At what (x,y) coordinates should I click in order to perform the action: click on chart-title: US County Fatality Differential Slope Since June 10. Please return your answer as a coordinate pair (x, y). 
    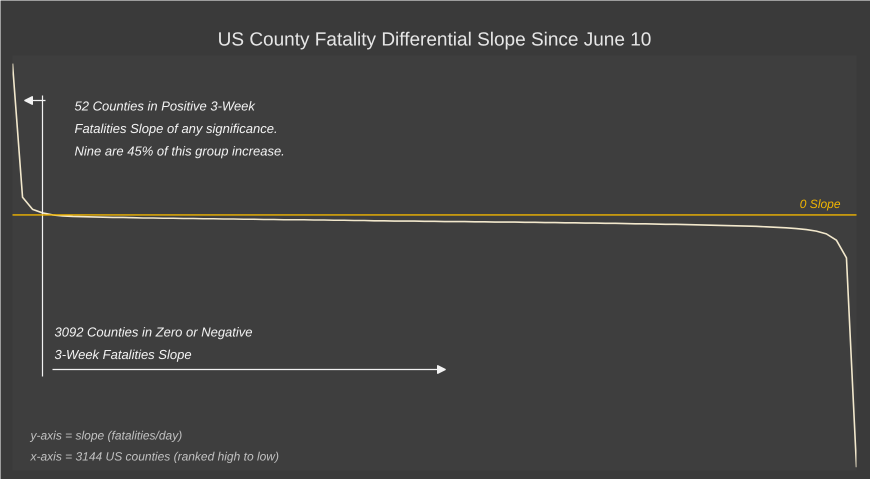
    Looking at the image, I should click on (435, 40).